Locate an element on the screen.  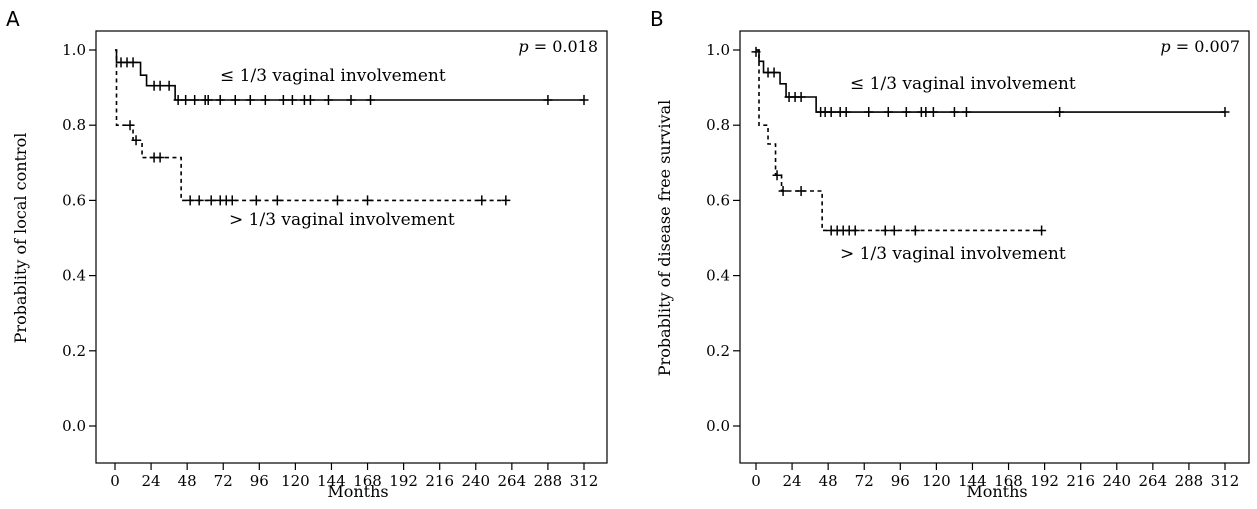
panel-a-y-ticks: 0.0 0.2 0.4 0.6 0.8 1.0 is located at coordinates (79, 238).